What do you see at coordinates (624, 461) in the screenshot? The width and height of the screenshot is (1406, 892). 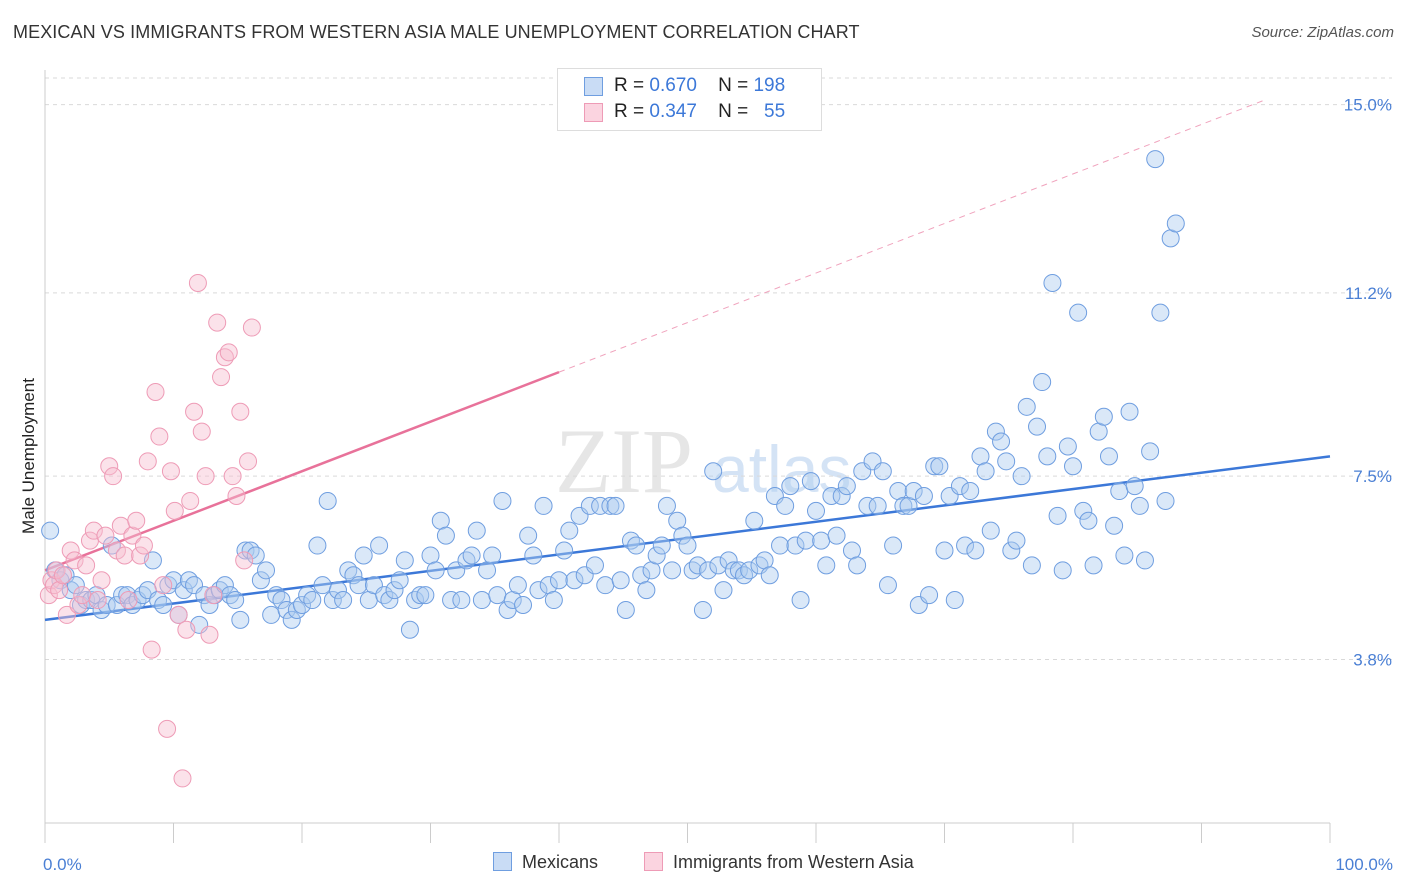 I see `watermark-zip: ZIP` at bounding box center [624, 461].